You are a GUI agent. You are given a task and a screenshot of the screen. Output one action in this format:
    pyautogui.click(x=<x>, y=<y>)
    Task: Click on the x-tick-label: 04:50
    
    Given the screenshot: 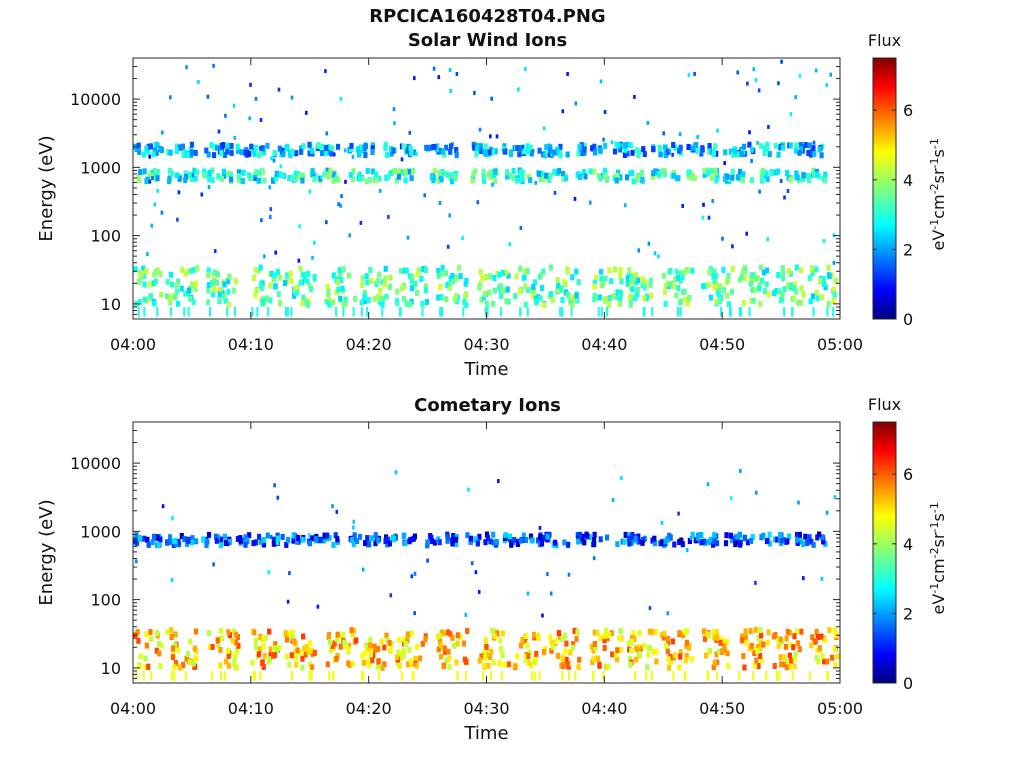 What is the action you would take?
    pyautogui.click(x=722, y=708)
    